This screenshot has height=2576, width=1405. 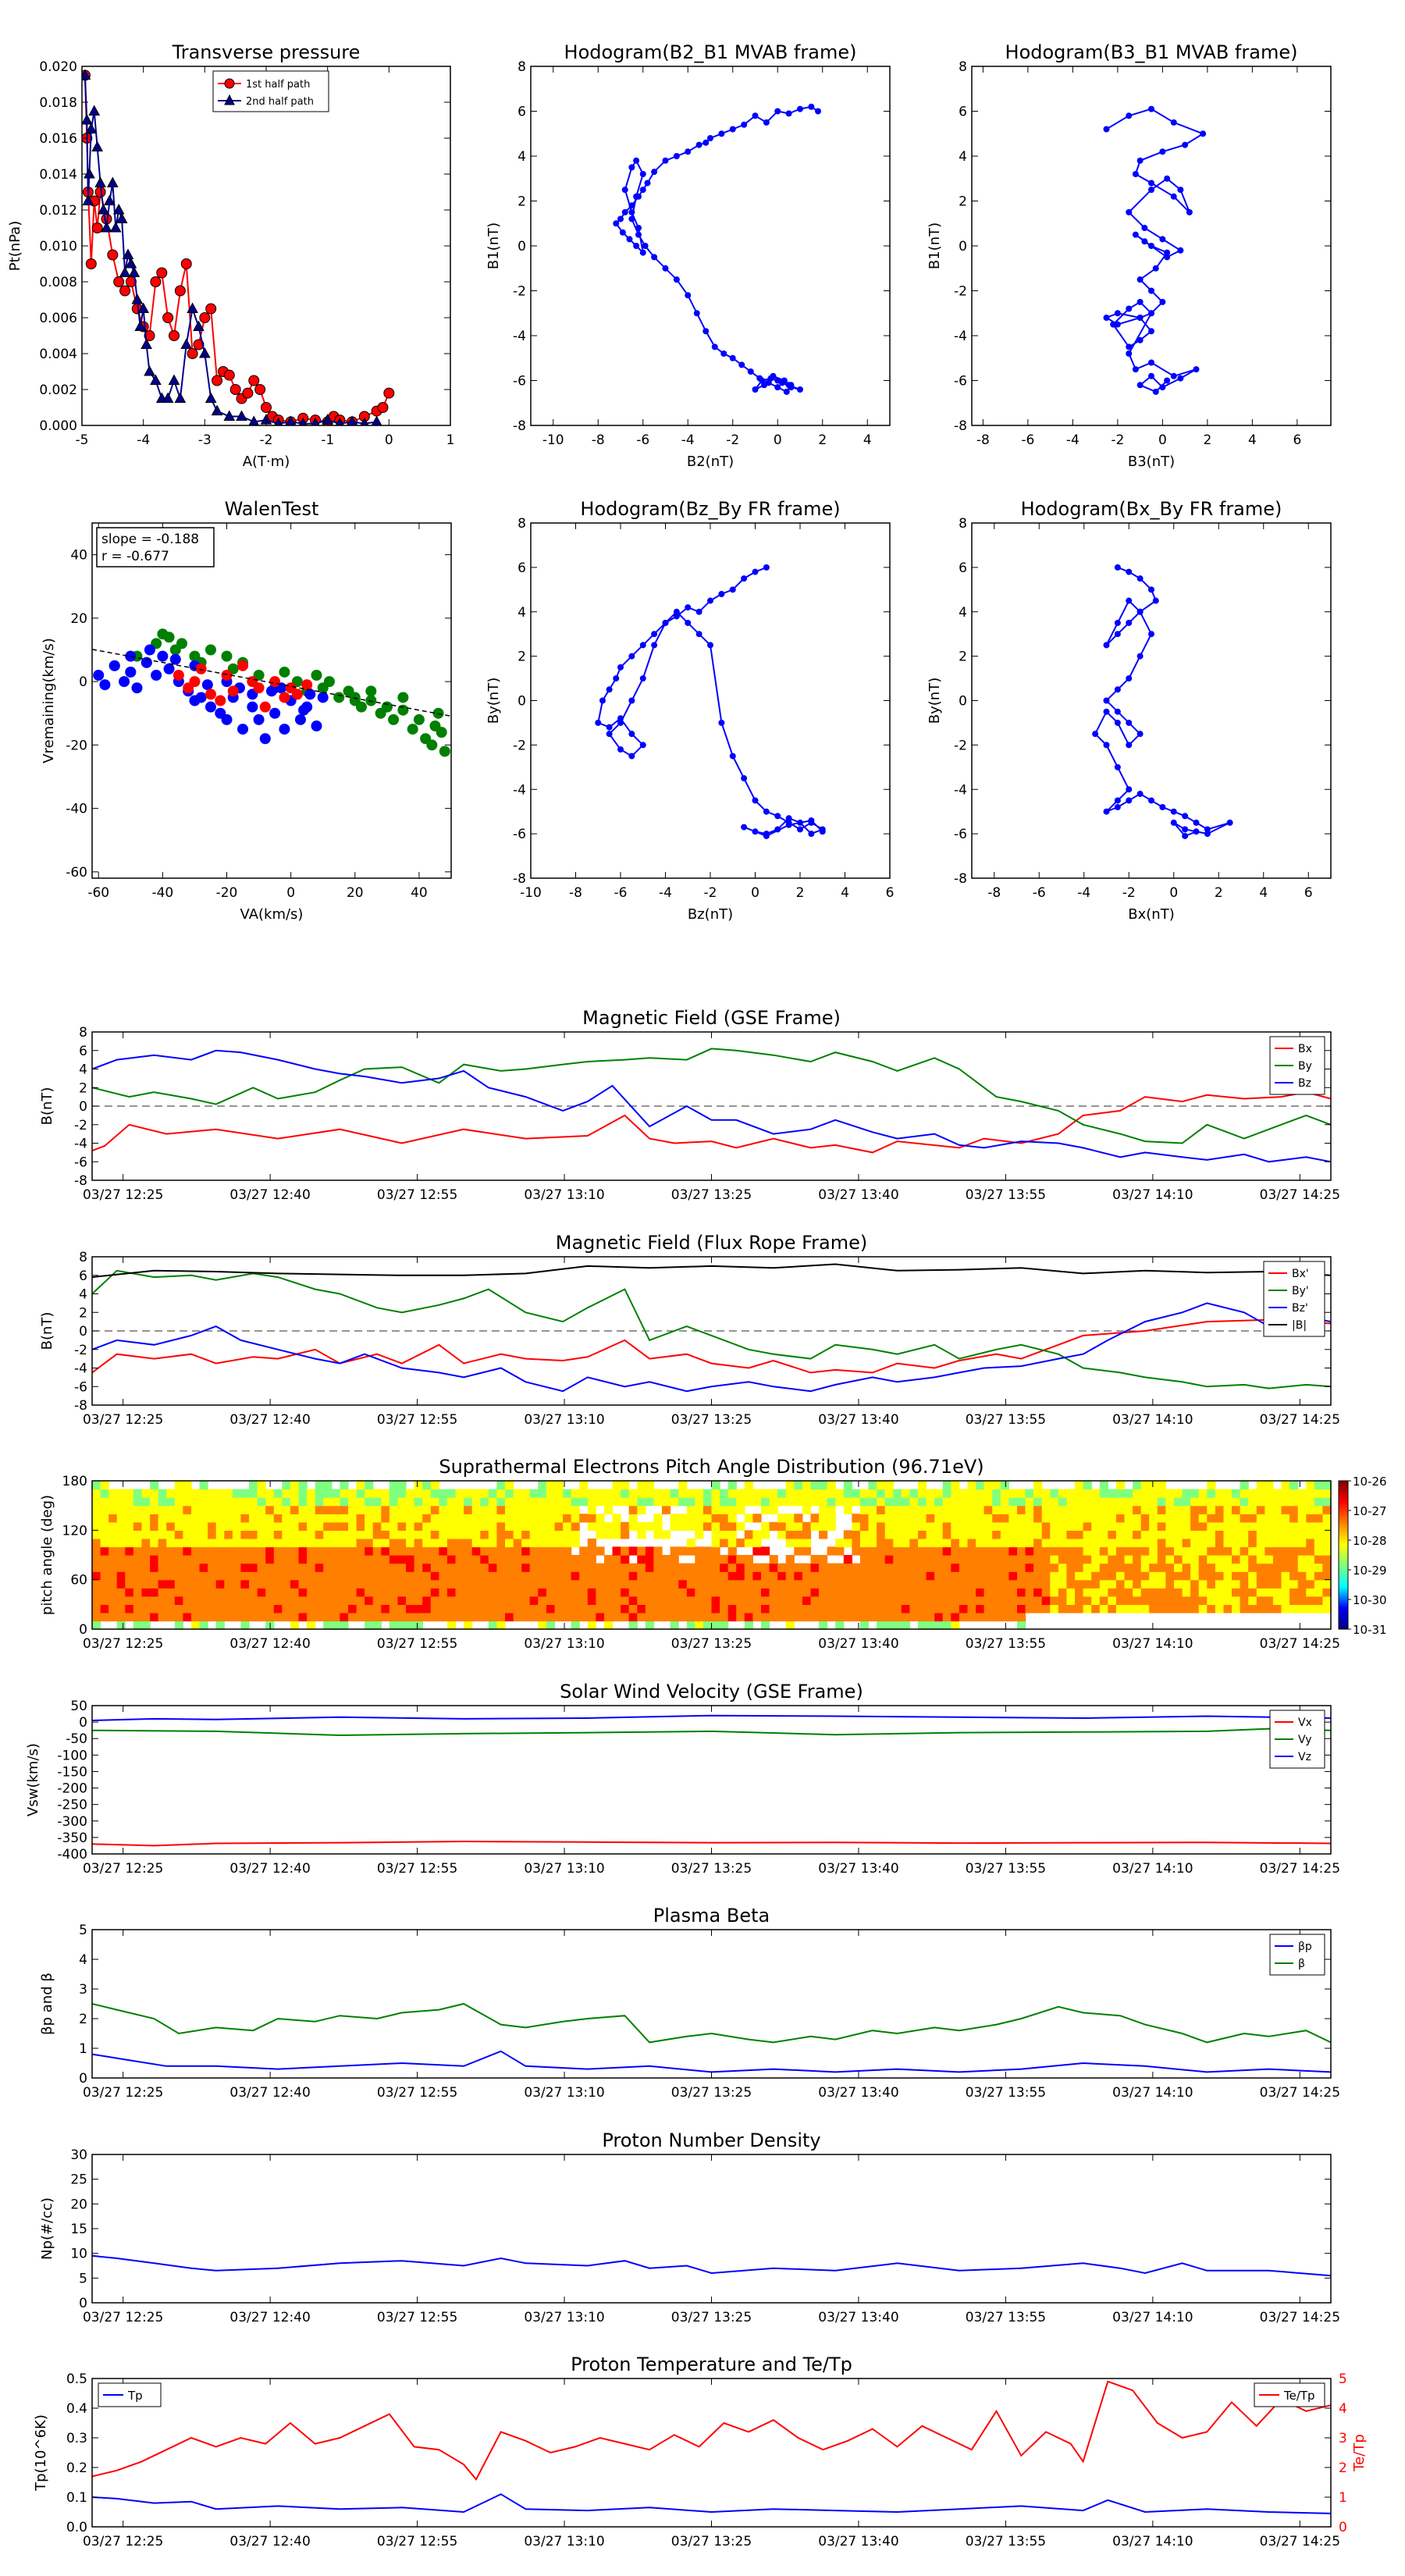 What do you see at coordinates (994, 893) in the screenshot?
I see `x-tick-label: -8` at bounding box center [994, 893].